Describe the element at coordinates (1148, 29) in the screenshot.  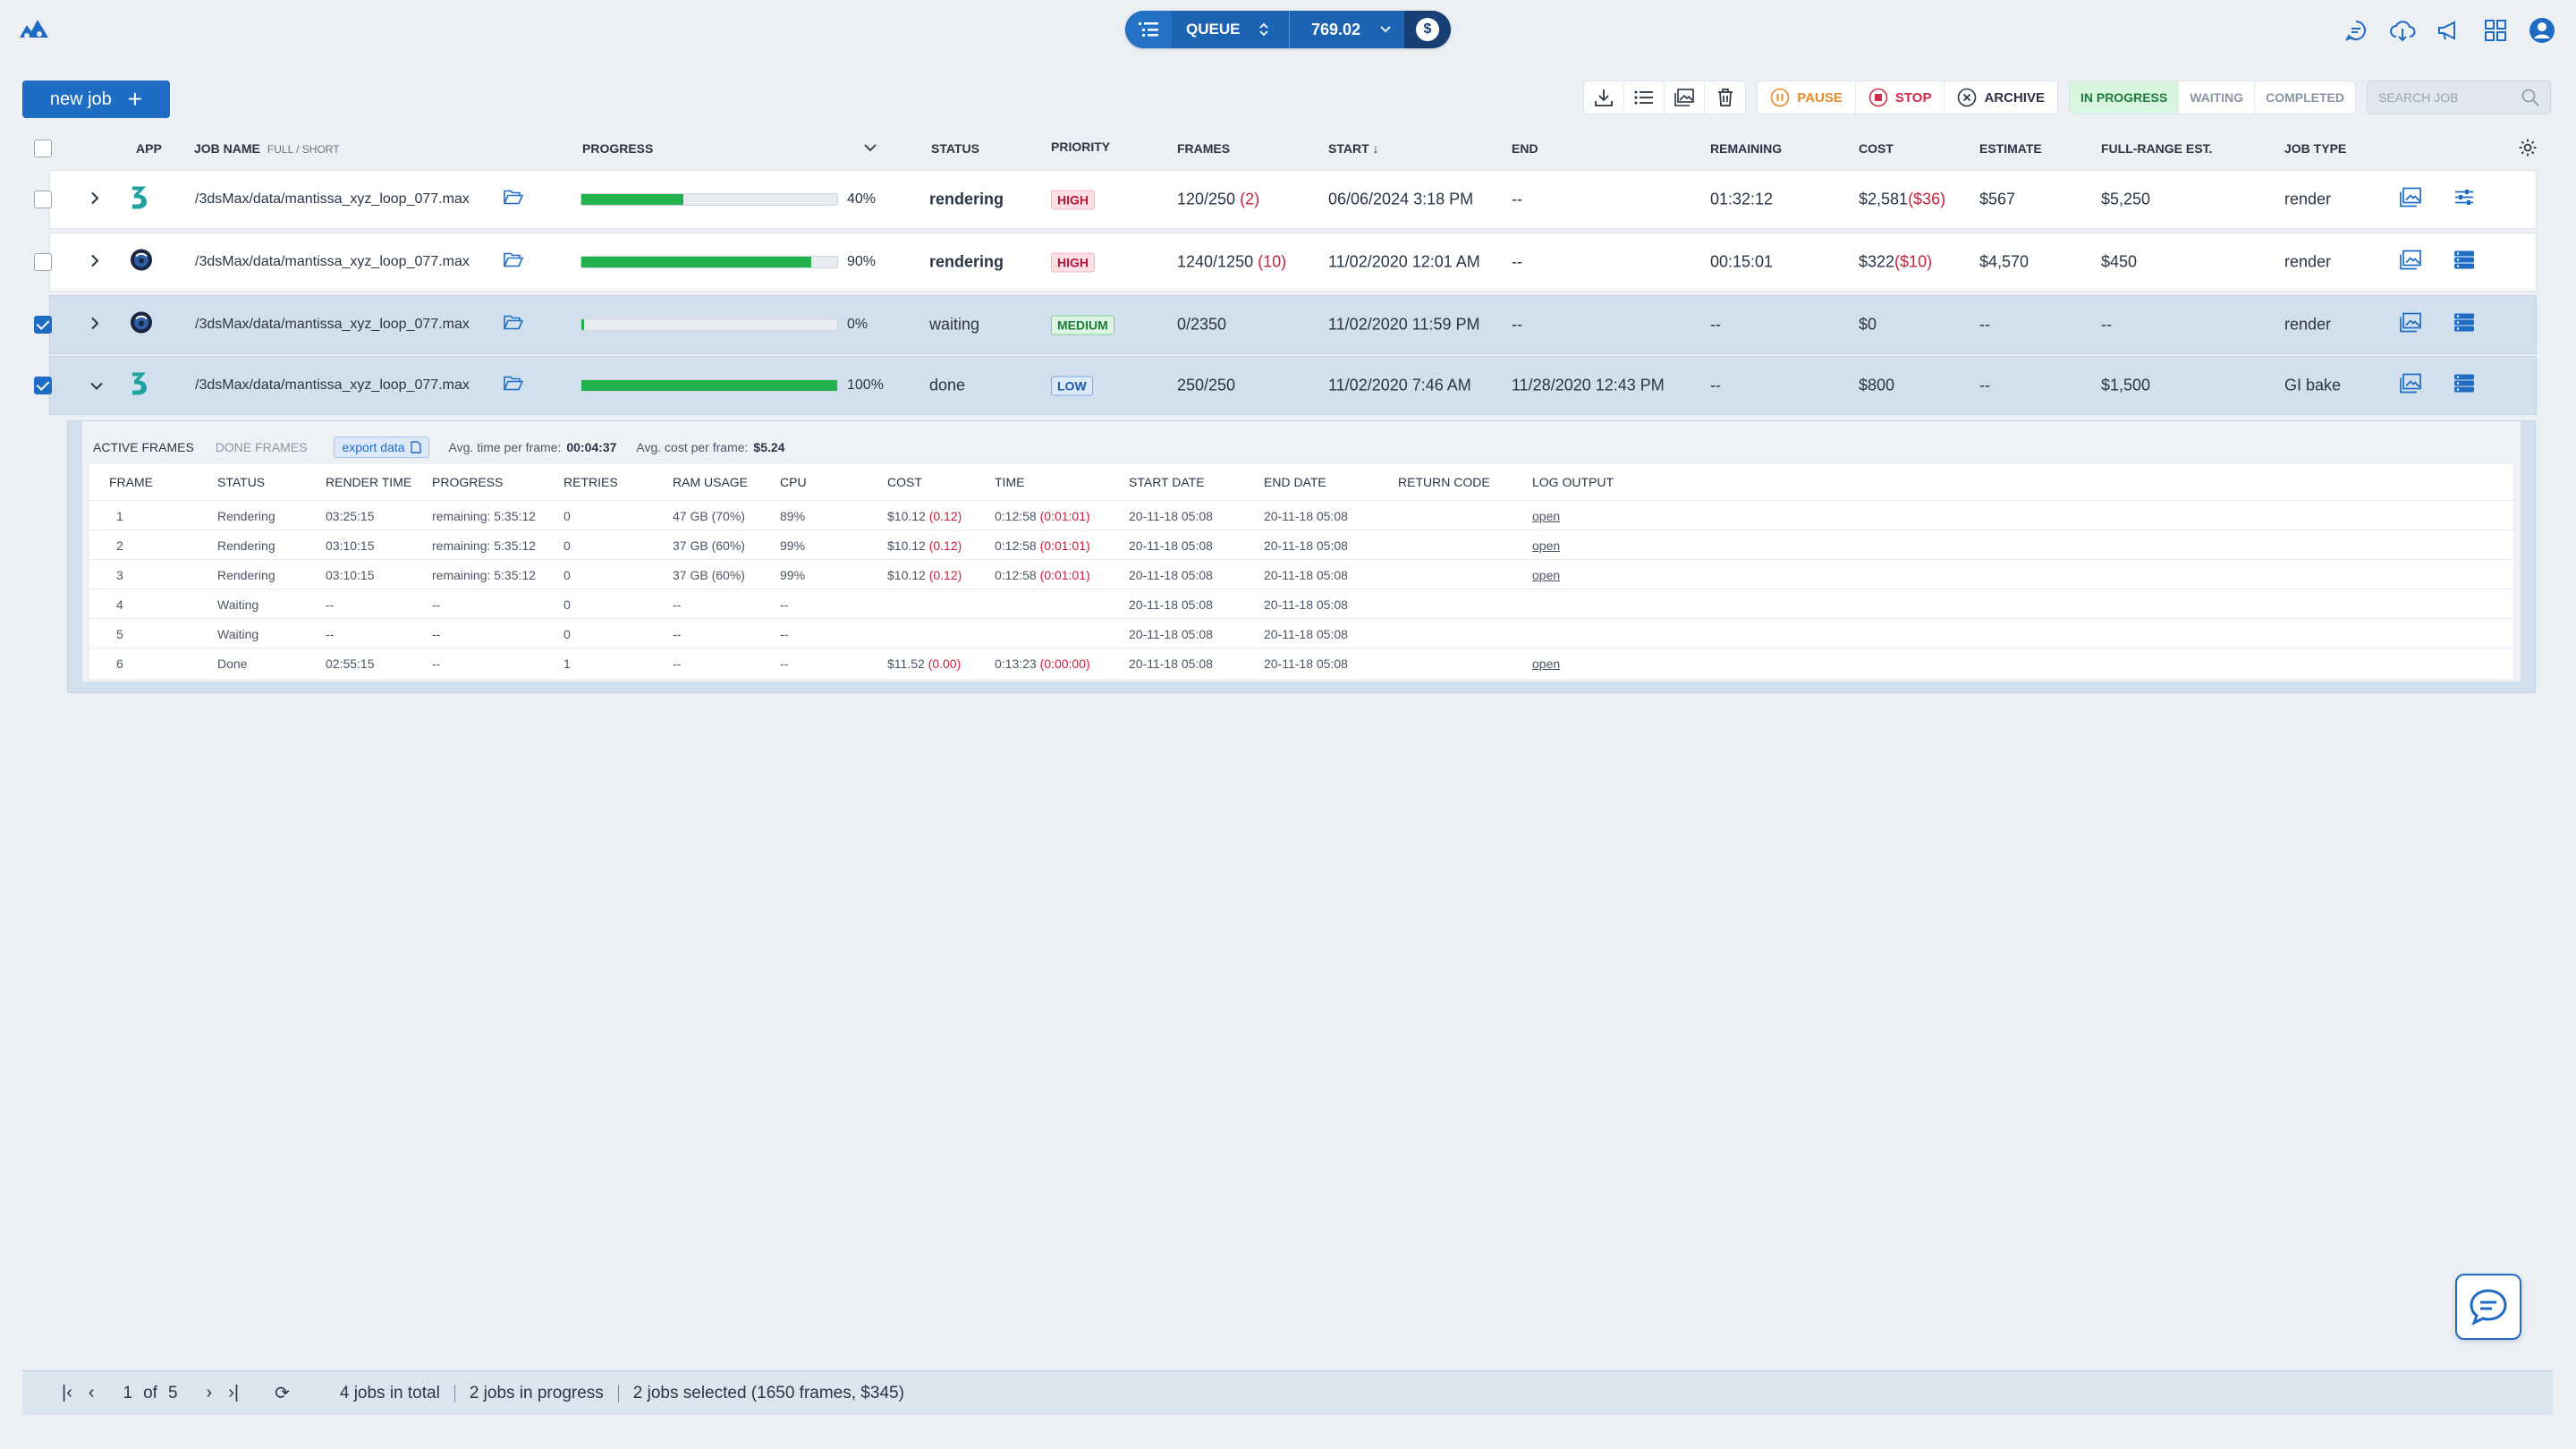
I see `queue-menu-button` at that location.